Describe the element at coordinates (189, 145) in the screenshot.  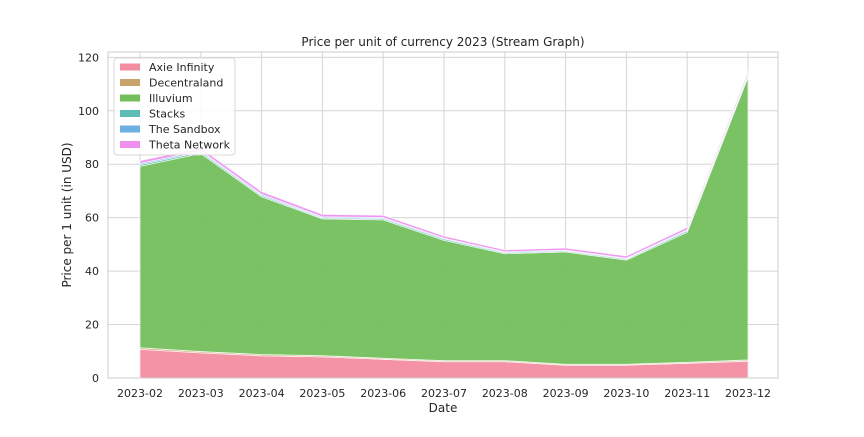
I see `legend-label: Theta Network` at that location.